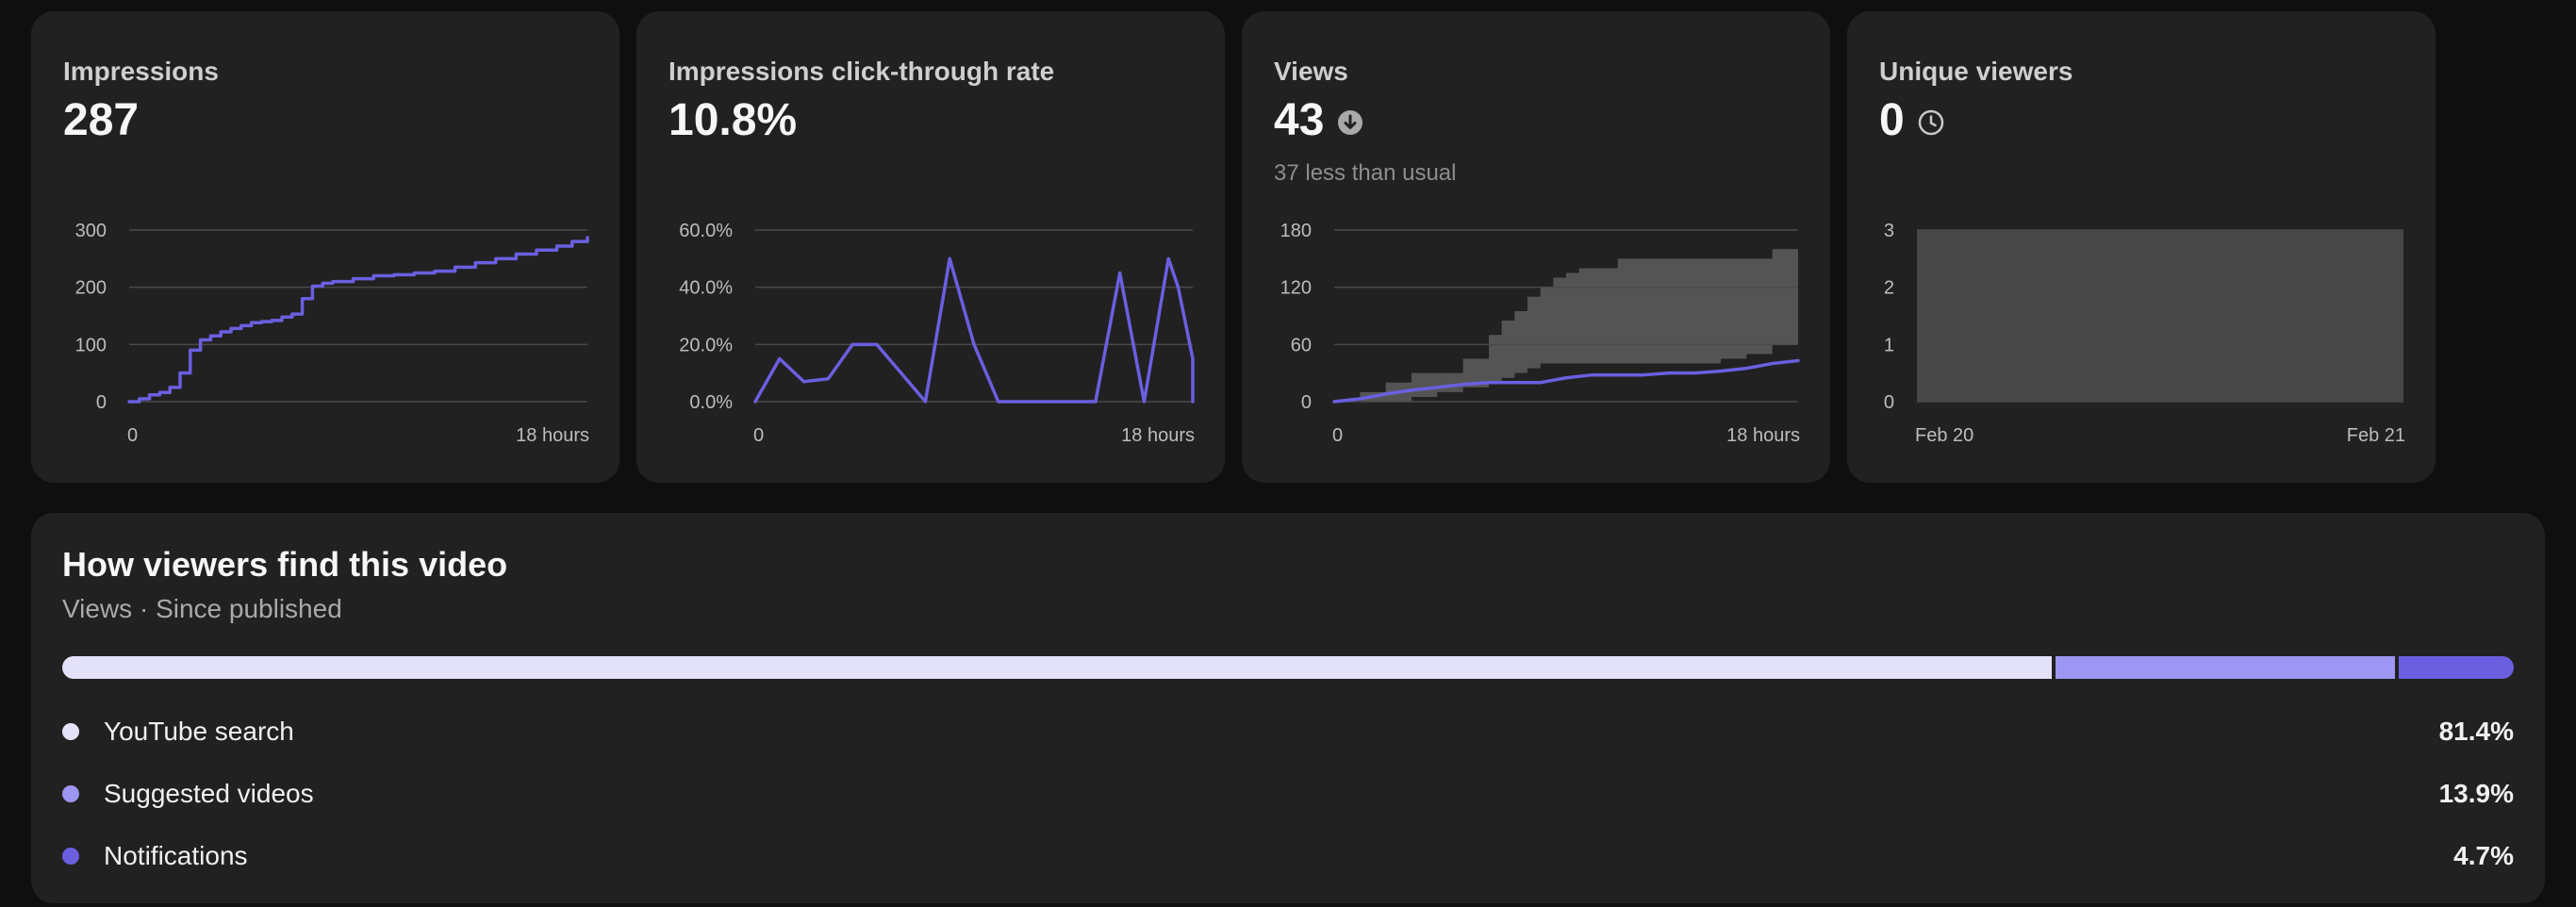  I want to click on card-title: Unique viewers, so click(1976, 71).